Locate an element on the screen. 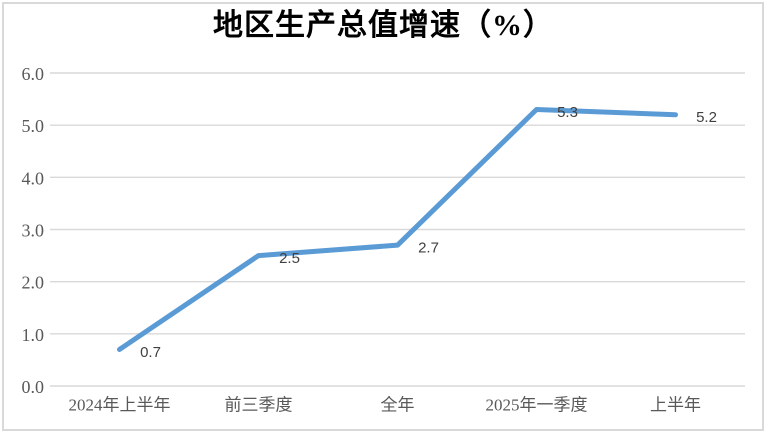 Image resolution: width=767 pixels, height=435 pixels. y-axis-tick-label: 4.0 is located at coordinates (33, 178).